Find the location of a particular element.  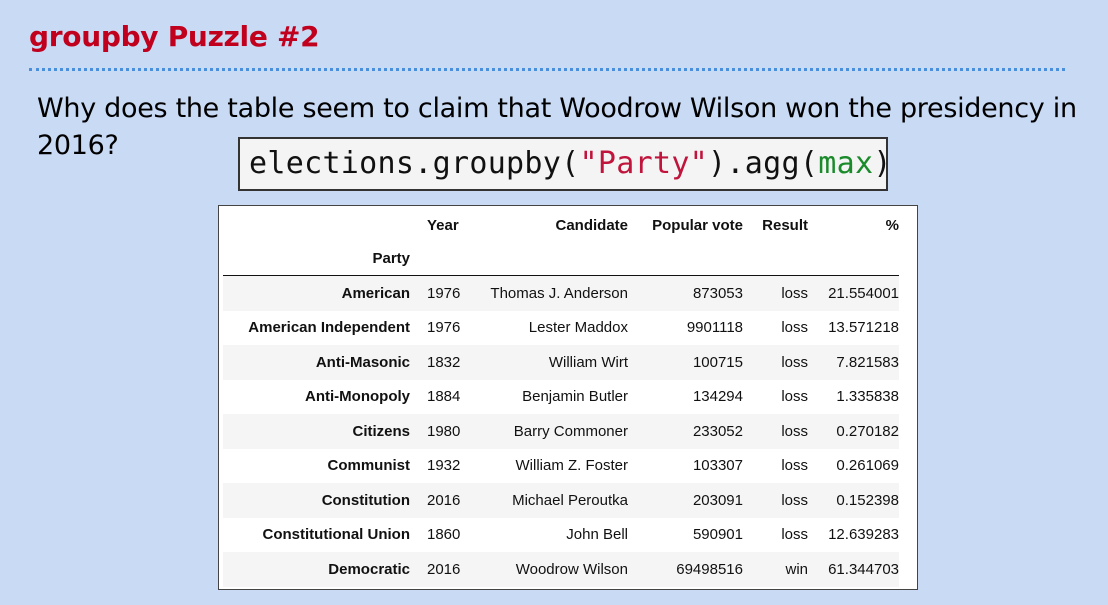

column-header: % is located at coordinates (892, 225).